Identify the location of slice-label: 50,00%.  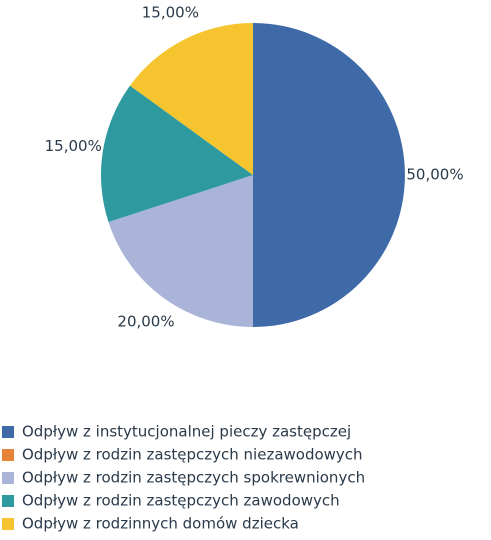
(434, 175).